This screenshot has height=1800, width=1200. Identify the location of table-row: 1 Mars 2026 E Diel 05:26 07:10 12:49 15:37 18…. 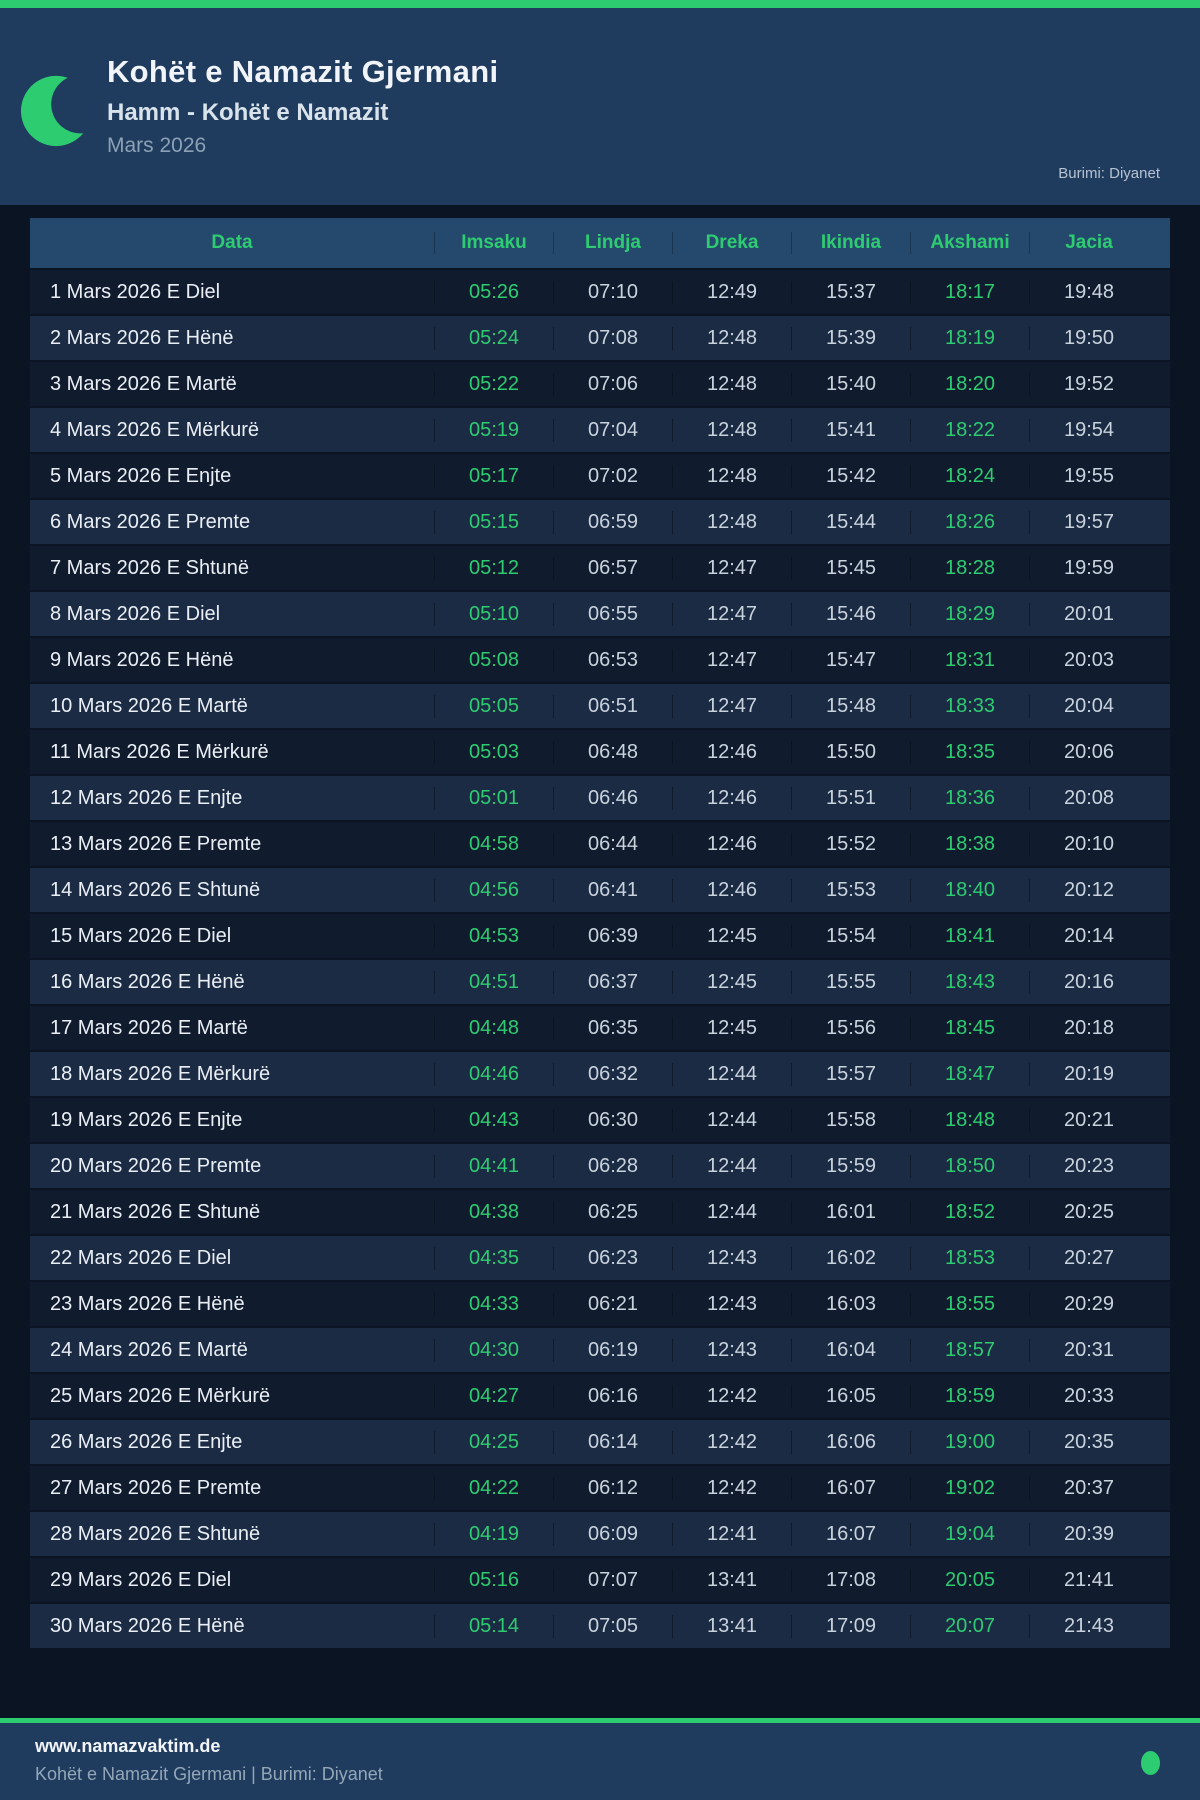
(600, 291).